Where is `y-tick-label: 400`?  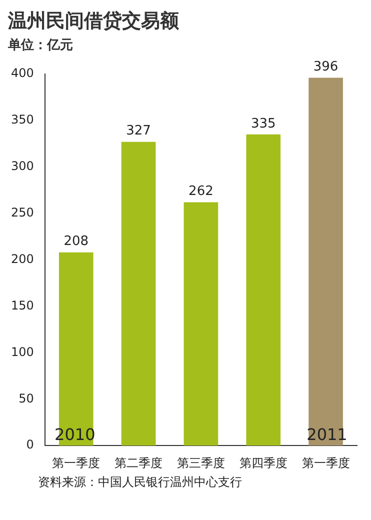 y-tick-label: 400 is located at coordinates (22, 73).